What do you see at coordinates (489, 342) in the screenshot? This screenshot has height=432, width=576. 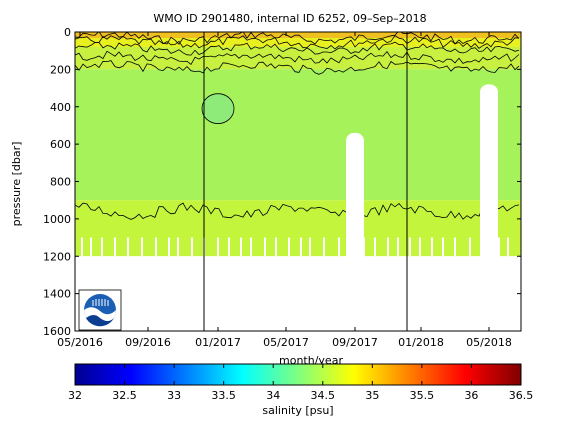 I see `x-tick-label: 05/2018` at bounding box center [489, 342].